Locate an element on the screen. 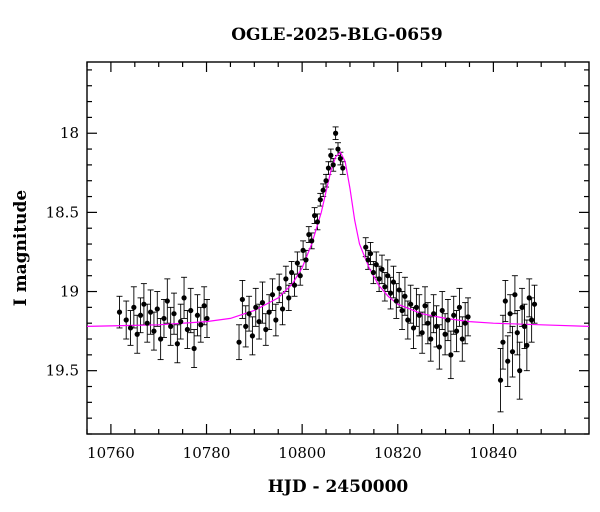 The image size is (600, 512). y-tick-label: 19.5 is located at coordinates (62, 371).